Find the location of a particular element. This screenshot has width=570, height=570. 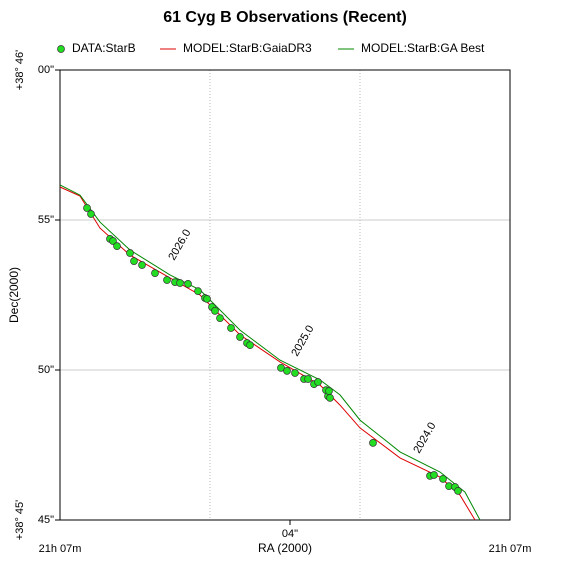

chart-title: 61 Cyg B Observations (Recent) is located at coordinates (285, 17).